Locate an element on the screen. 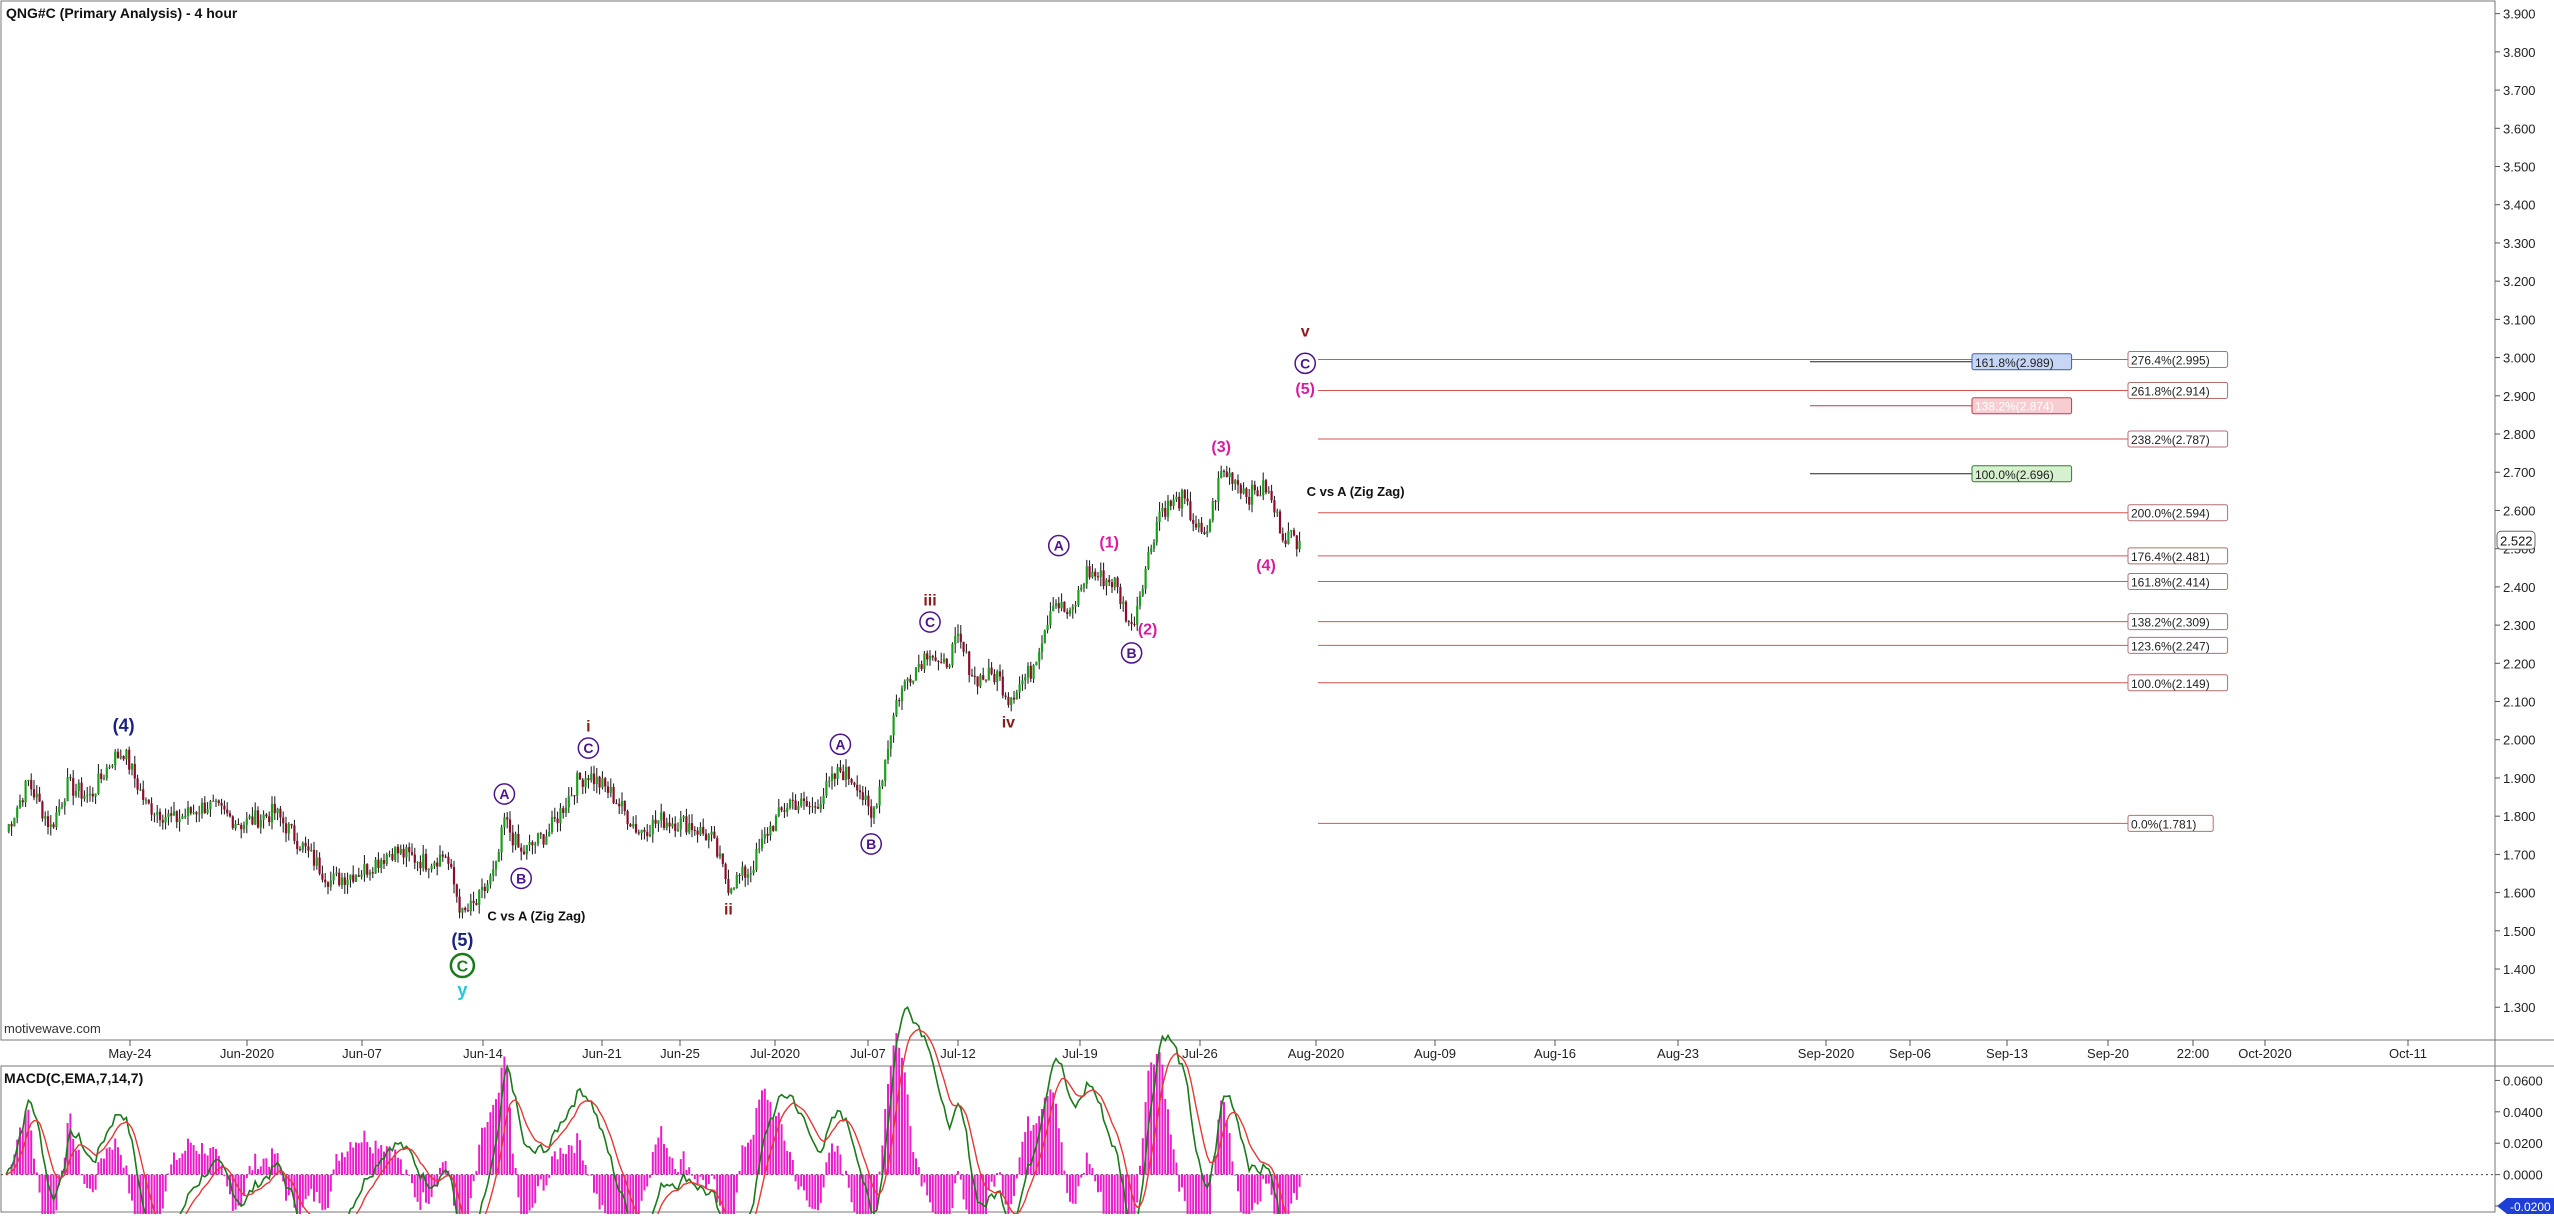 The width and height of the screenshot is (2554, 1219). wave-label: B is located at coordinates (521, 878).